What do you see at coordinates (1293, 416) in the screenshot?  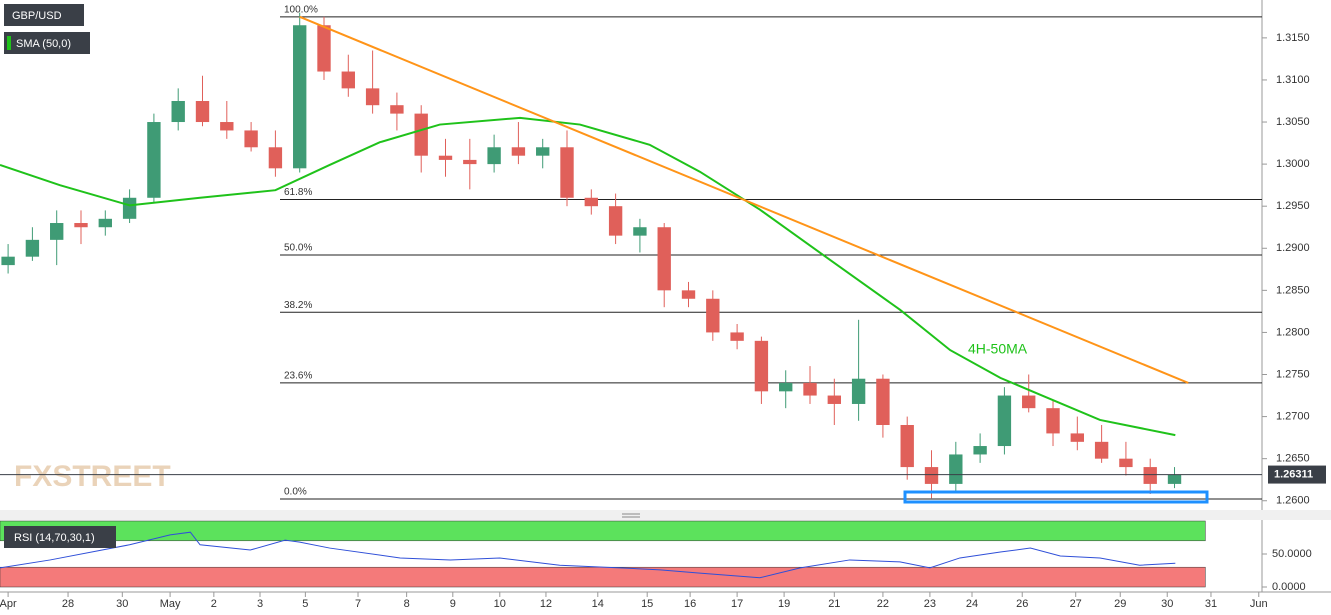 I see `y-tick-label: 1.2700` at bounding box center [1293, 416].